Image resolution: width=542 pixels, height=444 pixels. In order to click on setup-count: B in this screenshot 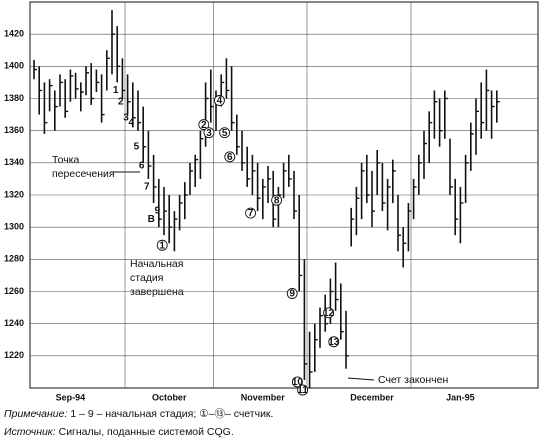, I will do `click(151, 219)`.